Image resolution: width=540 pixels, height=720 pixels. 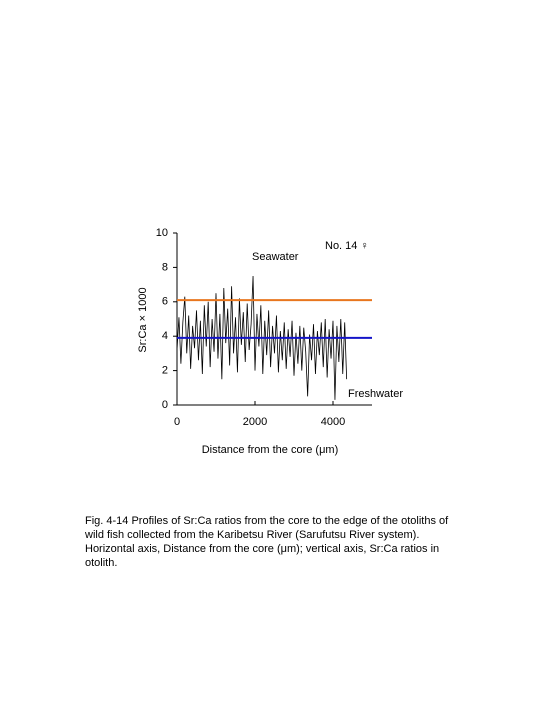 What do you see at coordinates (177, 422) in the screenshot?
I see `x-tick-label: 0` at bounding box center [177, 422].